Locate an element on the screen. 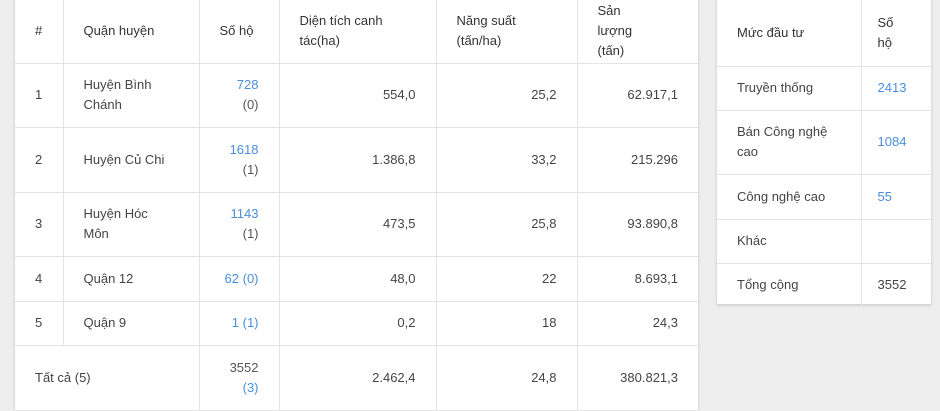 The width and height of the screenshot is (940, 411). row-yield: 33,2 is located at coordinates (507, 160).